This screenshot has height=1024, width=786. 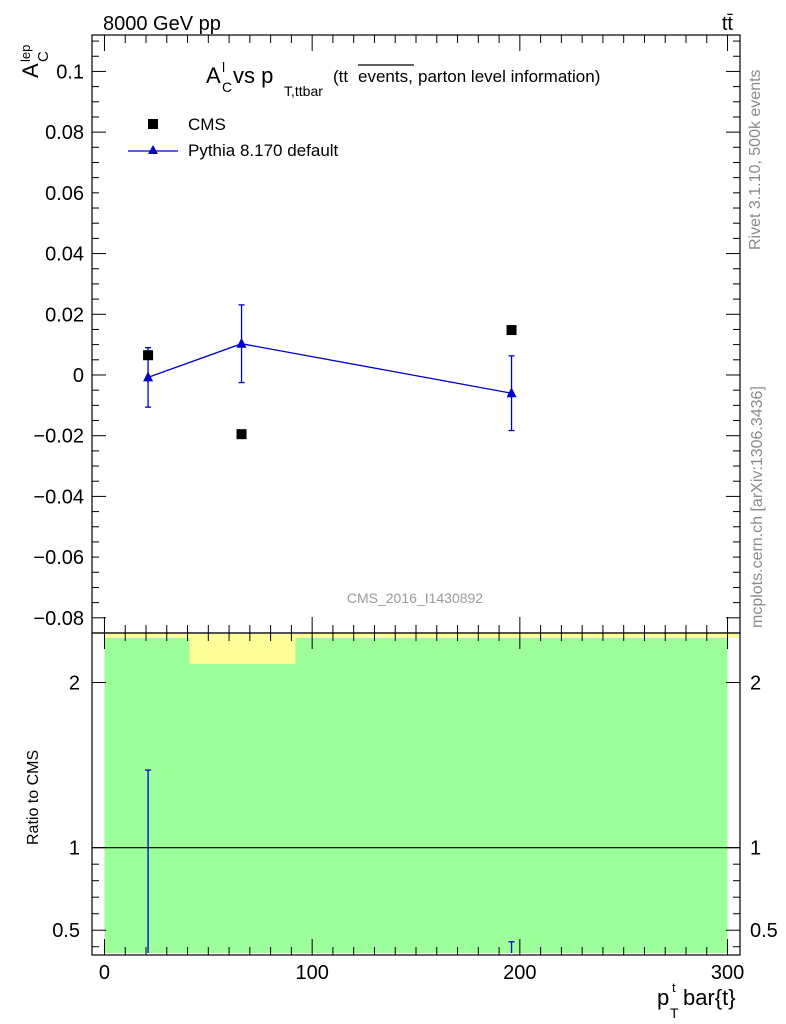 What do you see at coordinates (242, 649) in the screenshot?
I see `ratio-yellow-block` at bounding box center [242, 649].